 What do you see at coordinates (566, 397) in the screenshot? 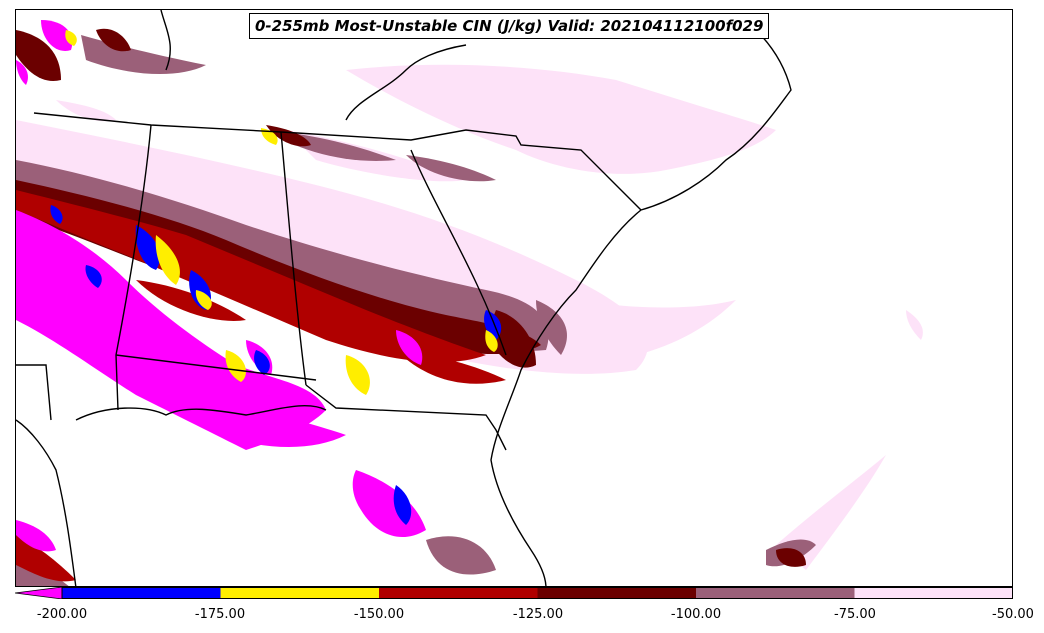
I see `coast-georgia-florida` at bounding box center [566, 397].